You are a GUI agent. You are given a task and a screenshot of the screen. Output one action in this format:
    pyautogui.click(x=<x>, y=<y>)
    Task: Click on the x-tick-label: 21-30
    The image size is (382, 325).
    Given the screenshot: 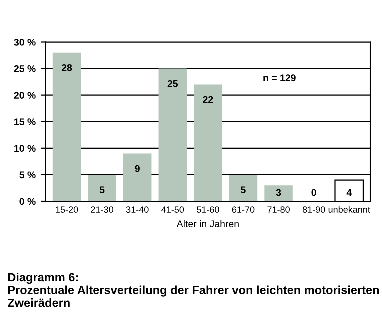 What is the action you would take?
    pyautogui.click(x=102, y=209)
    